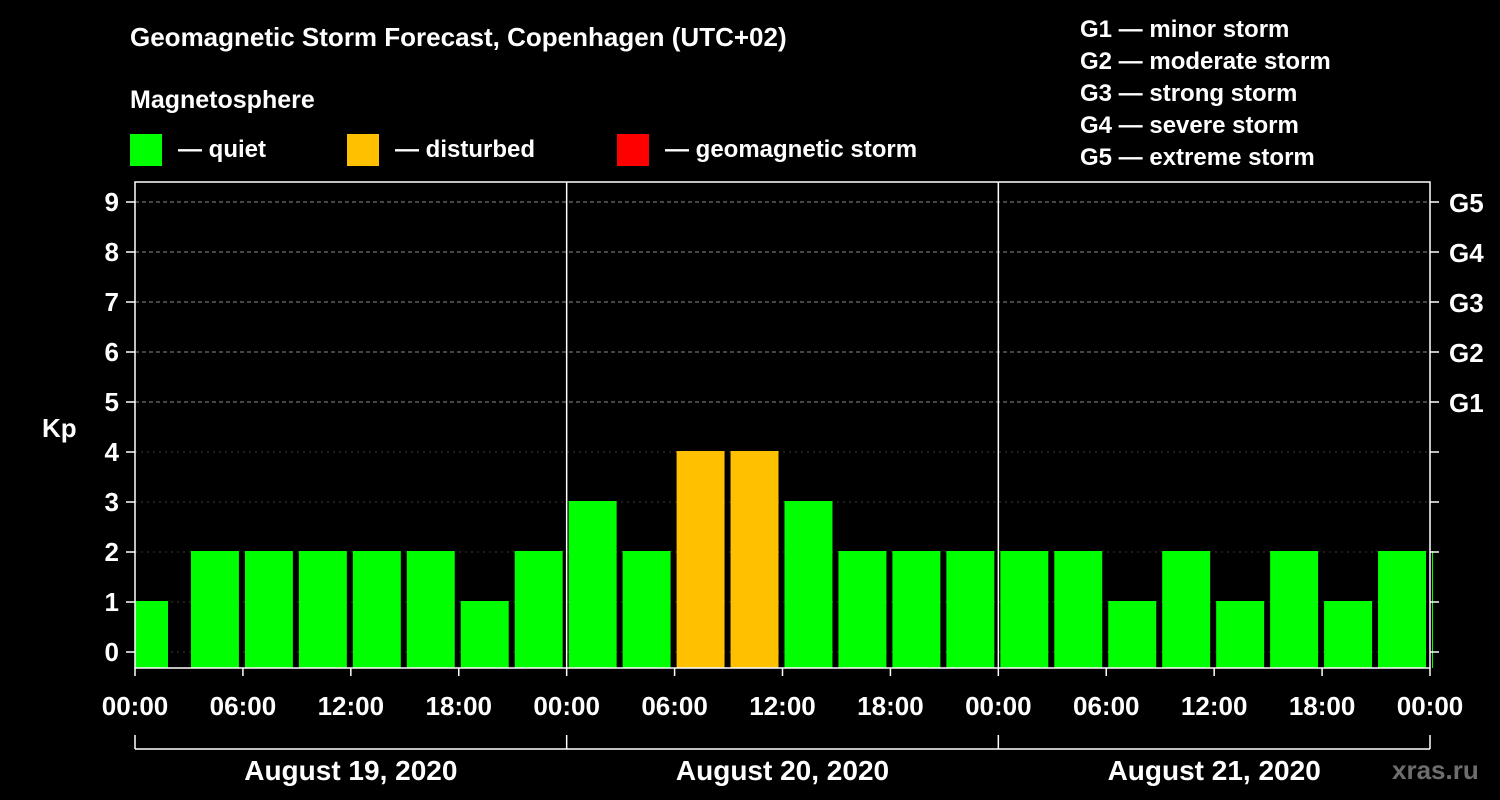 The height and width of the screenshot is (800, 1500). I want to click on ytick-label-5: 5, so click(112, 402).